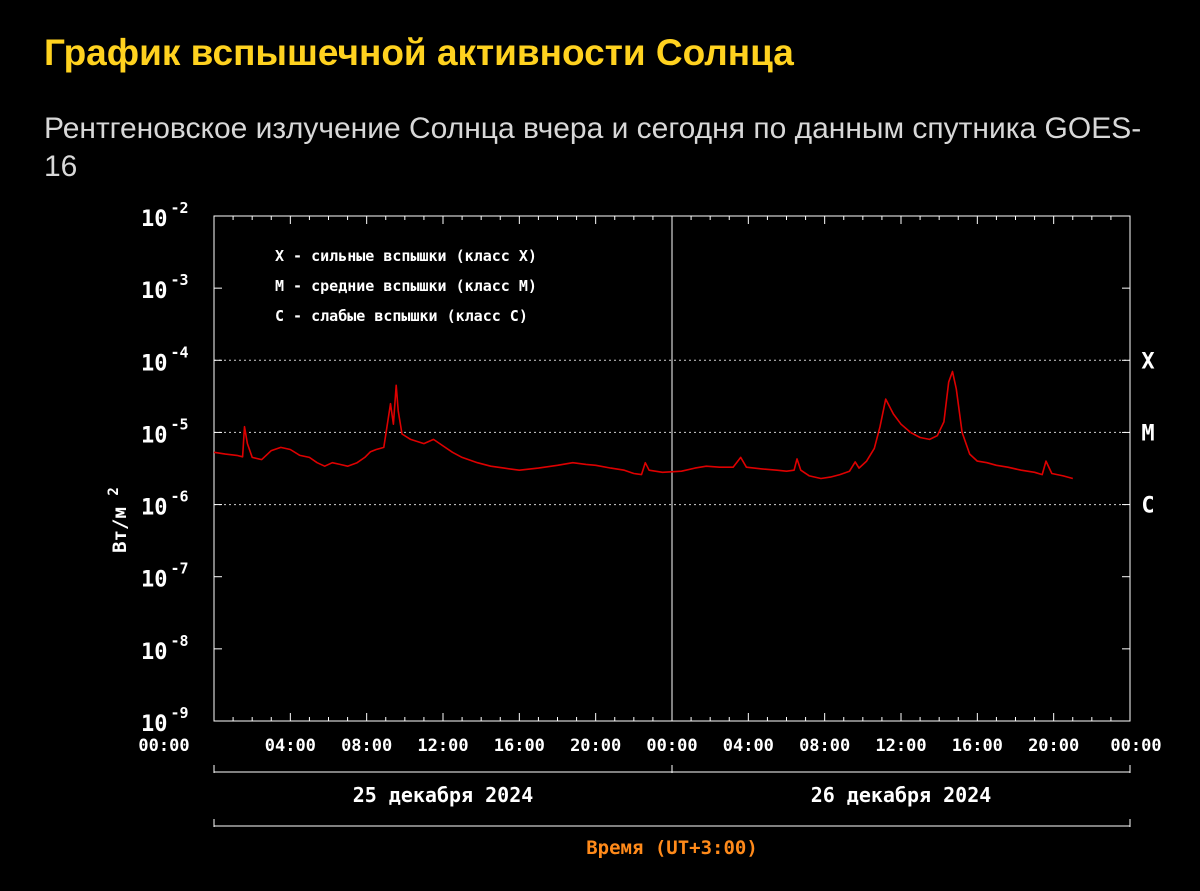 The width and height of the screenshot is (1200, 891). What do you see at coordinates (672, 848) in the screenshot?
I see `x-axis-label: Время (UT+3:00)` at bounding box center [672, 848].